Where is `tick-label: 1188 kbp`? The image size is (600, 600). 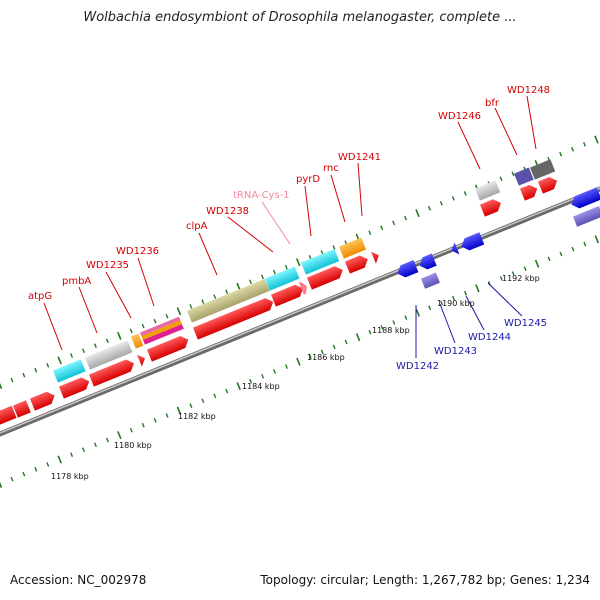 tick-label: 1188 kbp is located at coordinates (391, 330).